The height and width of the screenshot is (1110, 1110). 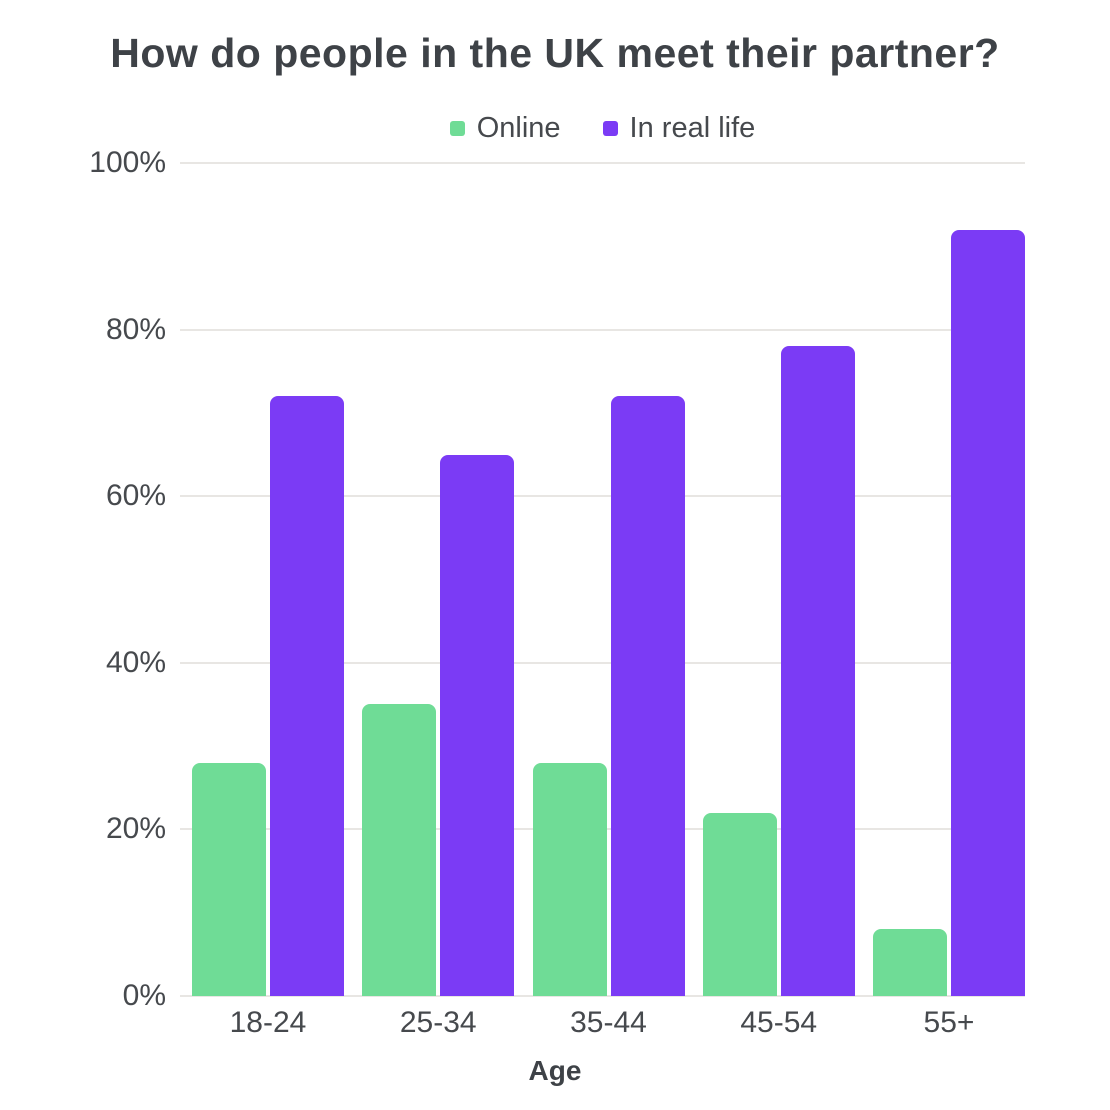 I want to click on x-tick-label-35-44: 35-44, so click(x=608, y=1022).